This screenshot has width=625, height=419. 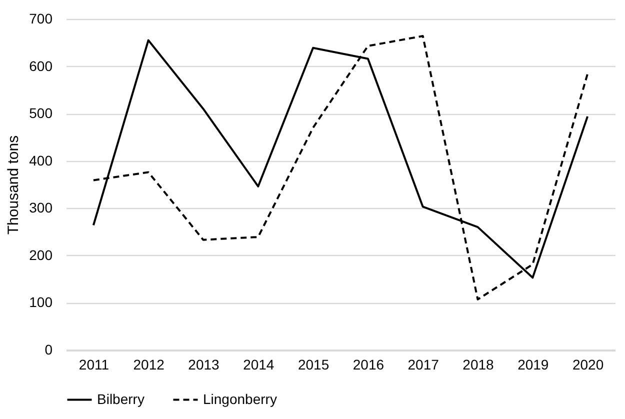 I want to click on x-tick-label: 2013, so click(x=204, y=364).